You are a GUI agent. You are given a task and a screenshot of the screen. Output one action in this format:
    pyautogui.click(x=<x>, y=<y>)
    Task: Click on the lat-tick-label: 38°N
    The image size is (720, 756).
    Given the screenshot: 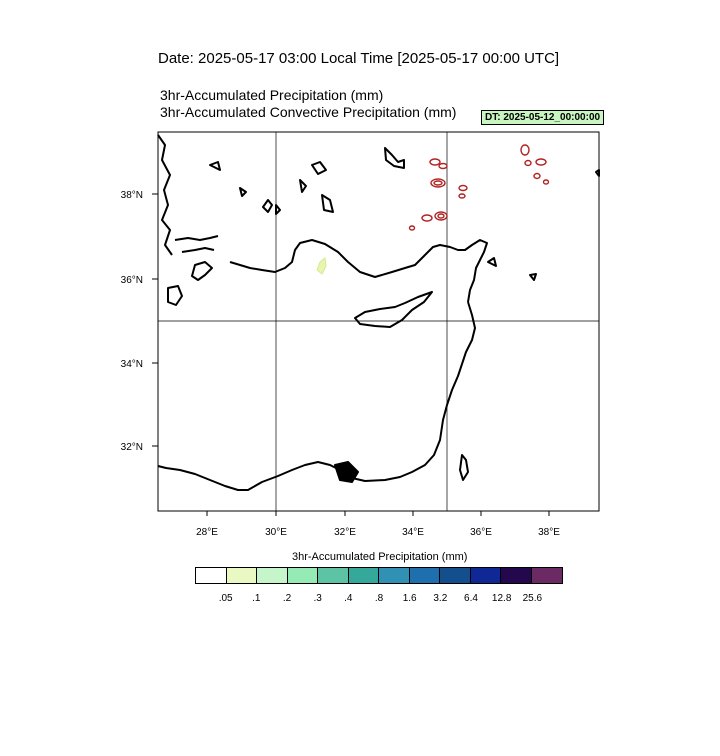 What is the action you would take?
    pyautogui.click(x=132, y=195)
    